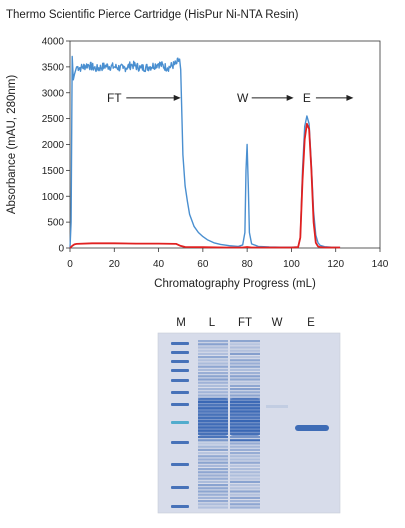 This screenshot has width=405, height=528. What do you see at coordinates (291, 264) in the screenshot?
I see `x-tick-label: 100` at bounding box center [291, 264].